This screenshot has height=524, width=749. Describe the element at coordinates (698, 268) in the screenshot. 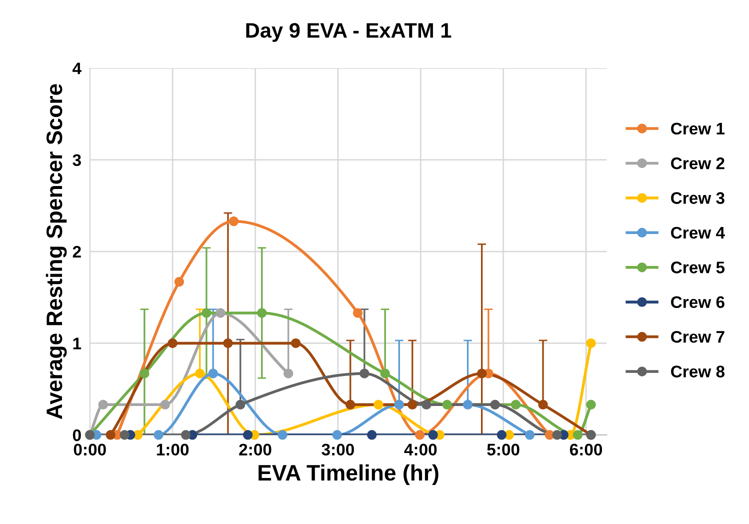

I see `legend-label: Crew 5` at that location.